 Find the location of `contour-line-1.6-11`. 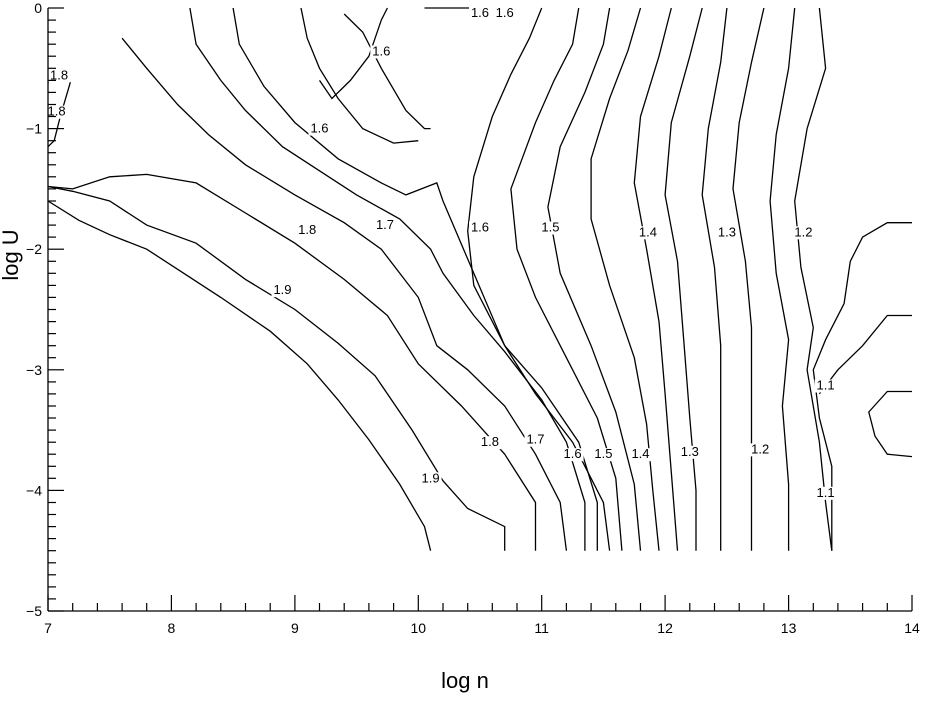

contour-line-1.6-11 is located at coordinates (539, 279).